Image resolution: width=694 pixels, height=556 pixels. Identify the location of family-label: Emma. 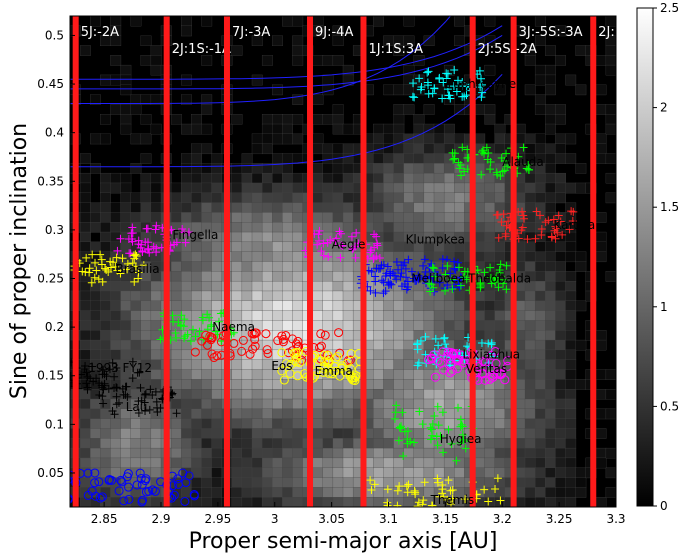
(334, 371).